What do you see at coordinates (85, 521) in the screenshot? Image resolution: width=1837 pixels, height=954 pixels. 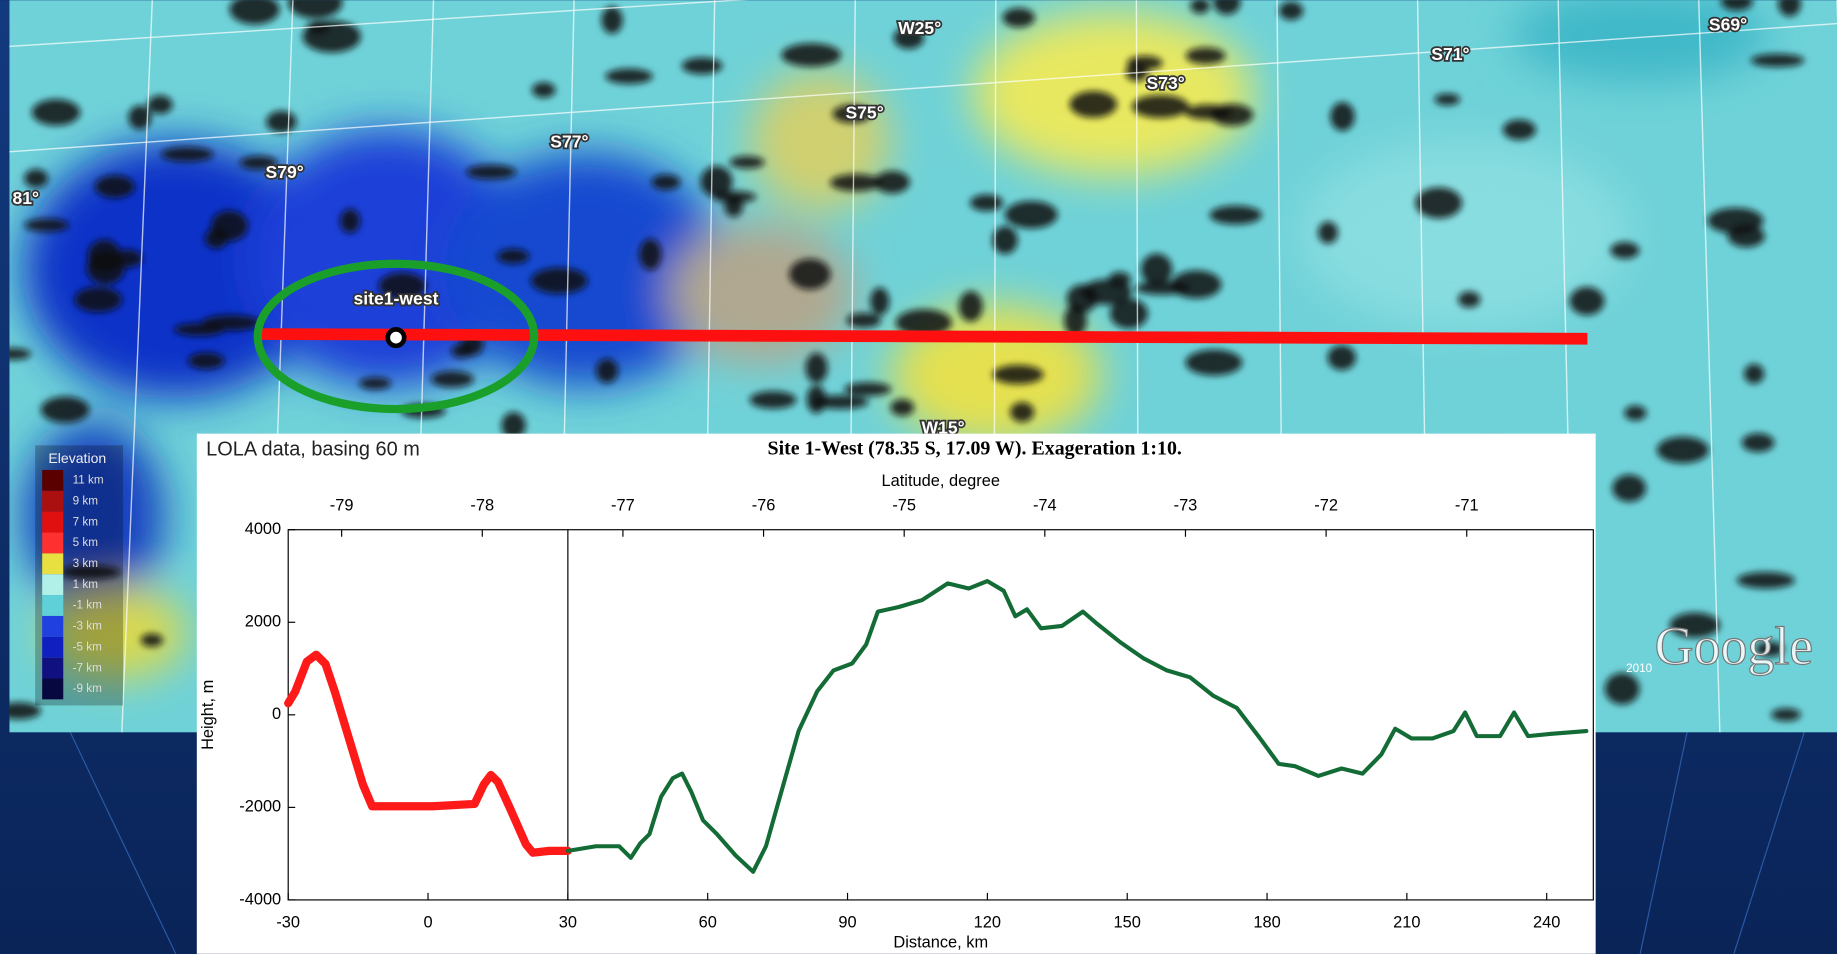 I see `legend-label: 7 km` at bounding box center [85, 521].